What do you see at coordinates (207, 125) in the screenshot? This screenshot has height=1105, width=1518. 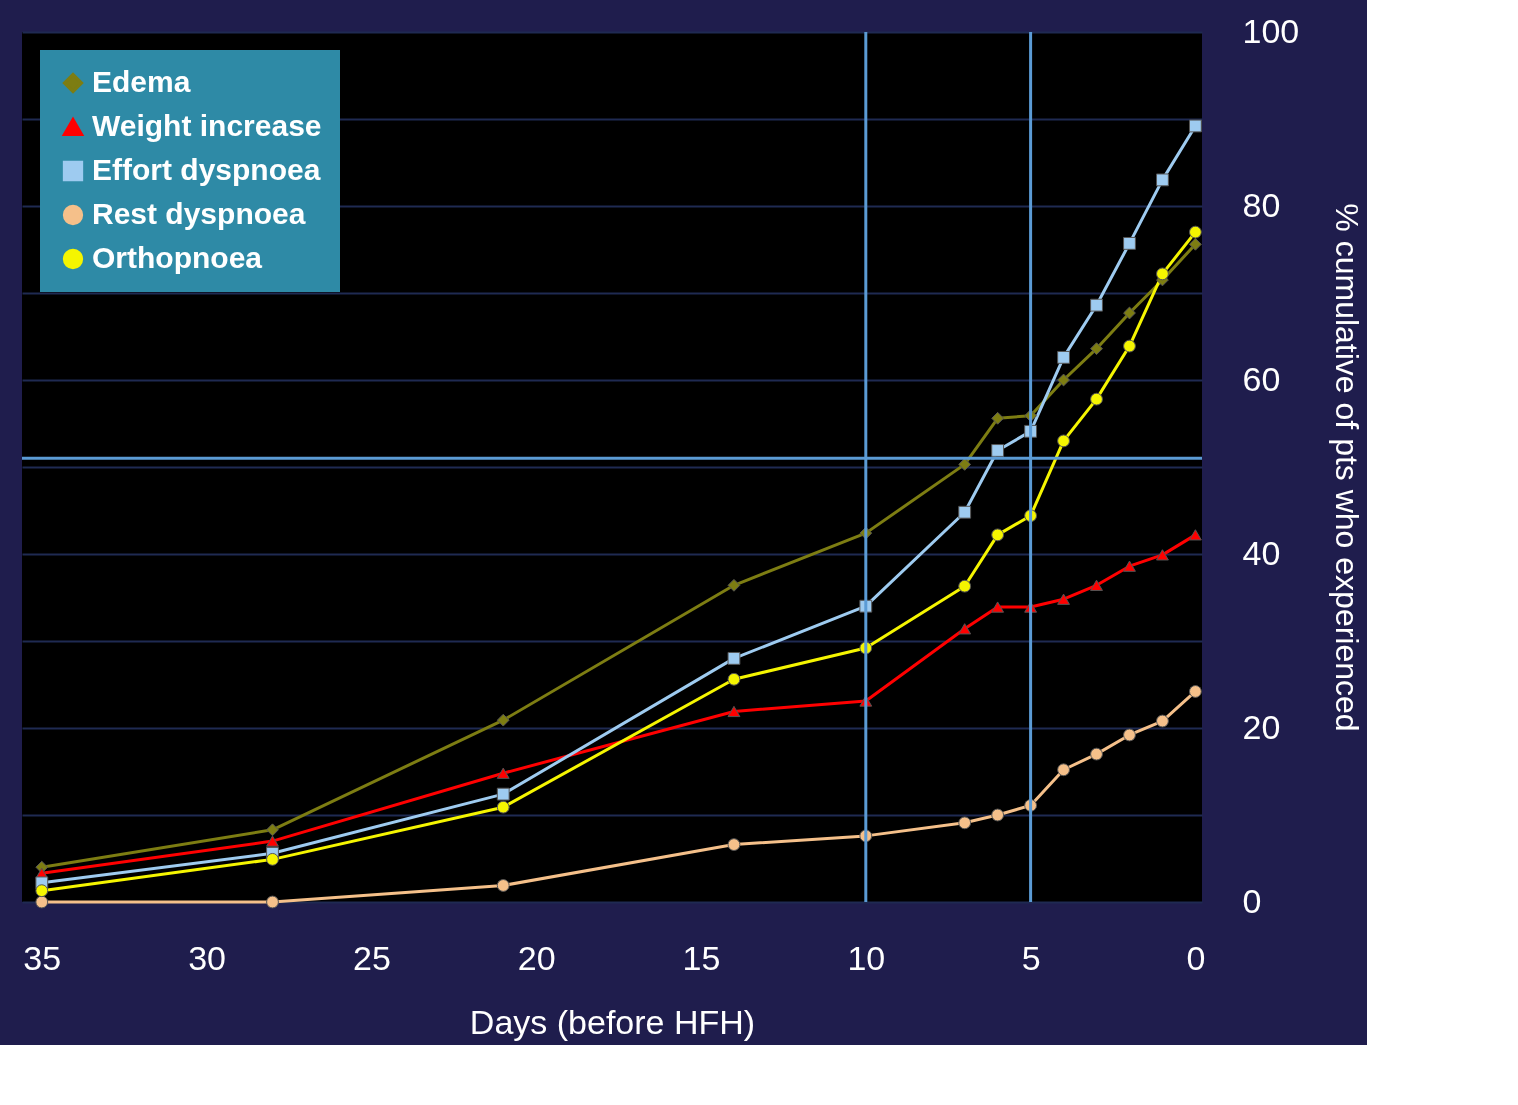 I see `legend-label: Weight increase` at bounding box center [207, 125].